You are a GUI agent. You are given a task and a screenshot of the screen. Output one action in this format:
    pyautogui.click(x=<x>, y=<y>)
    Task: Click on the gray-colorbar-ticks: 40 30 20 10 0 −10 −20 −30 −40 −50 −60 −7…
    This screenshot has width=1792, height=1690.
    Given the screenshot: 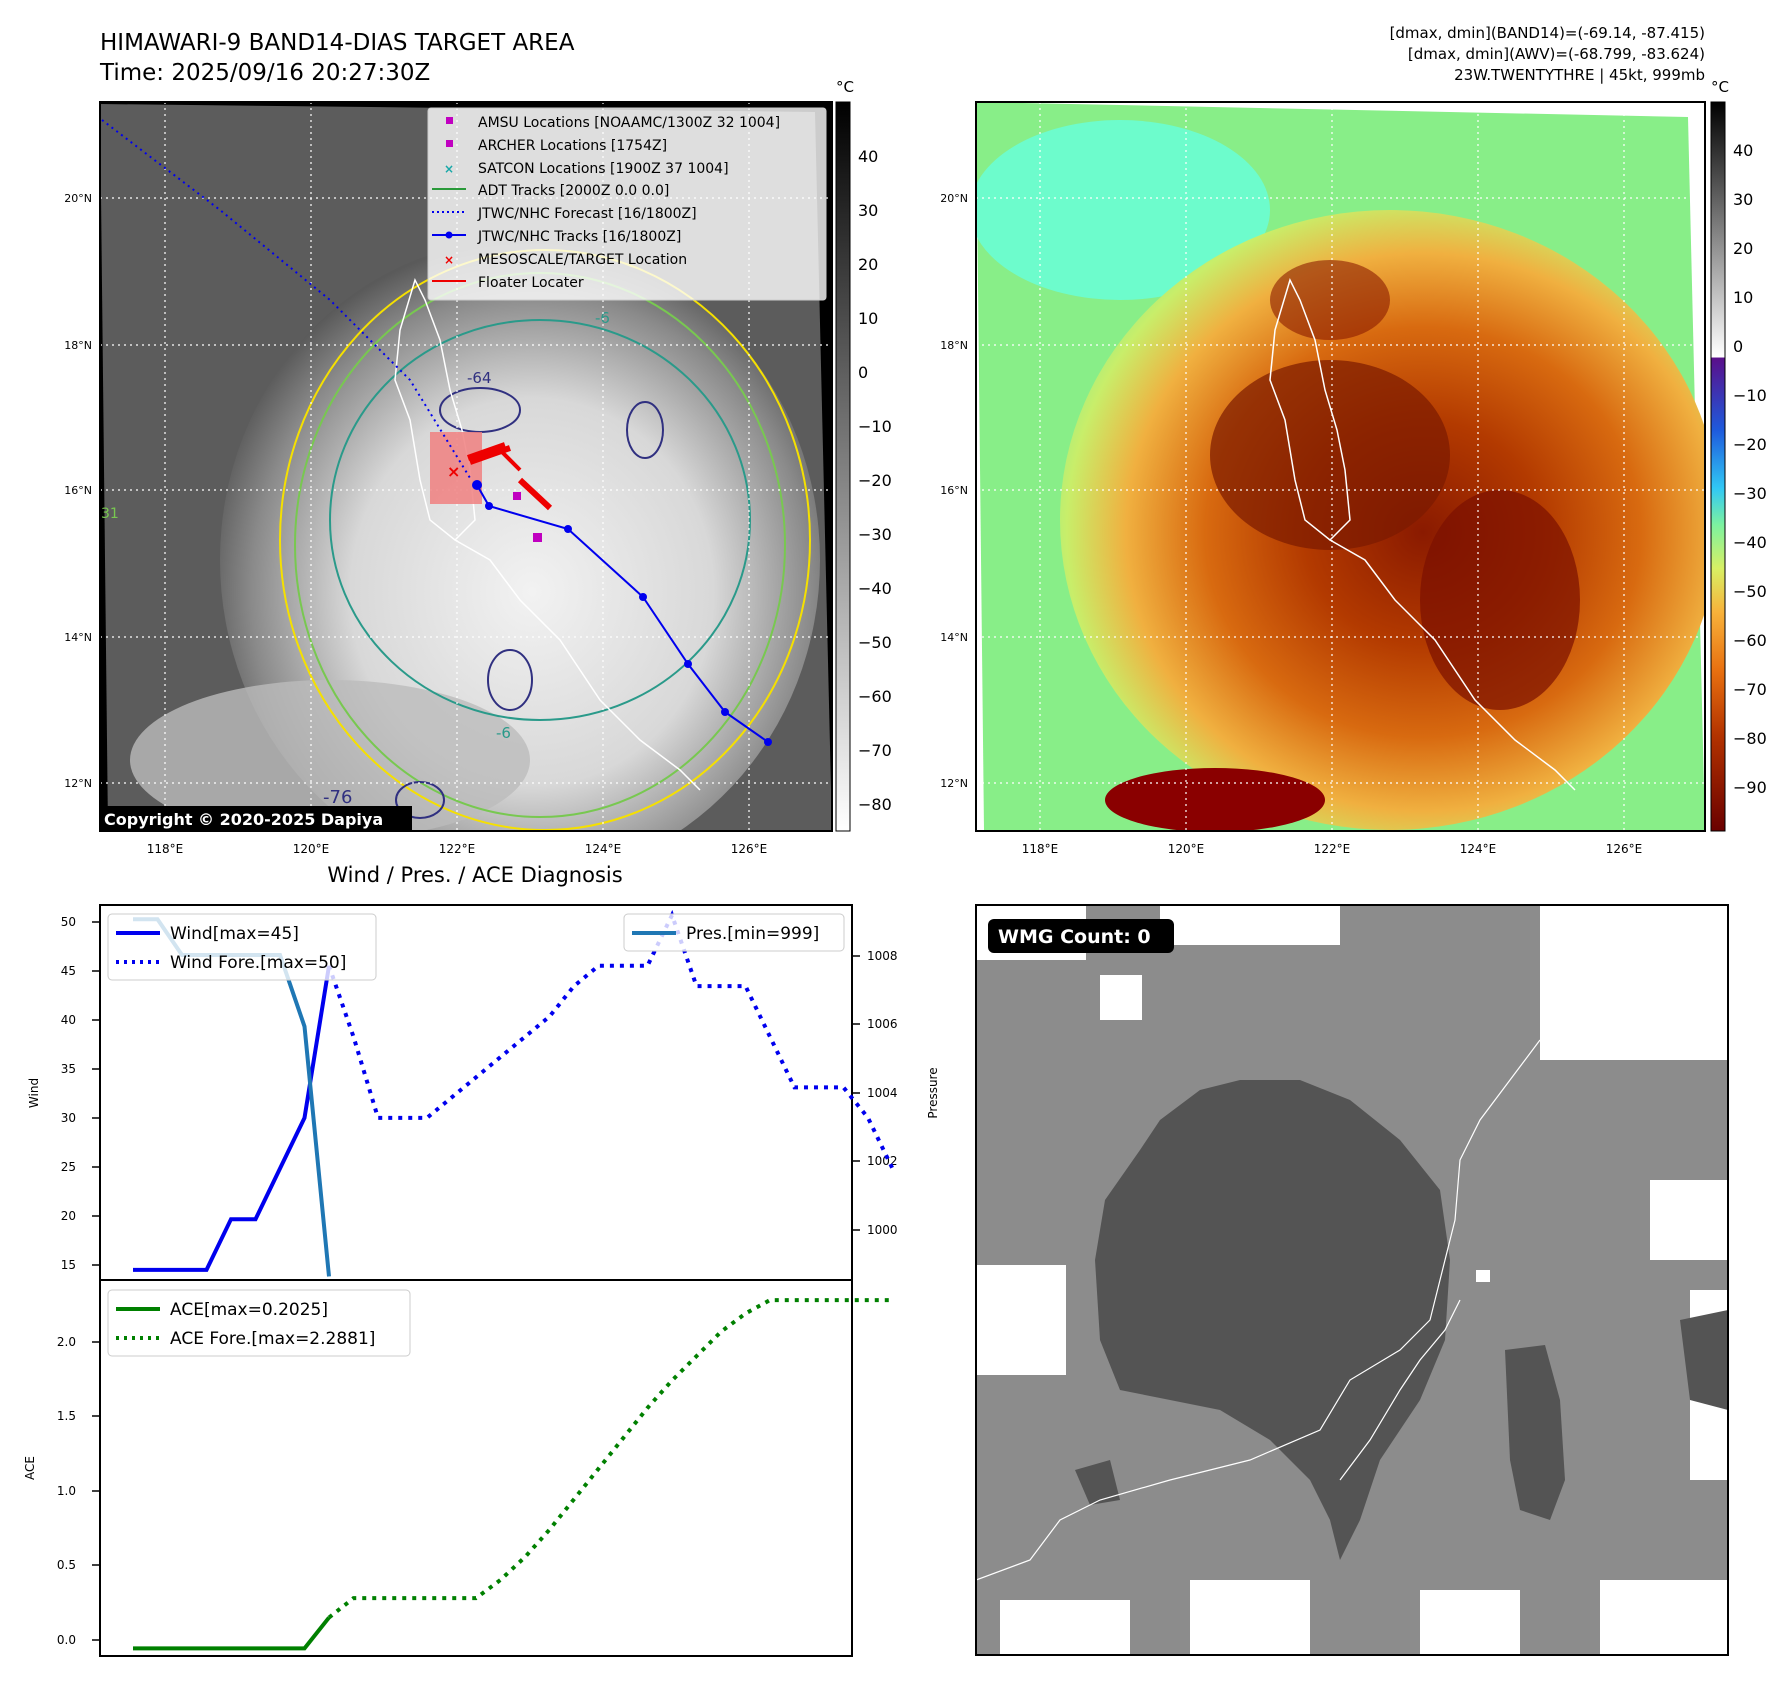 What is the action you would take?
    pyautogui.click(x=875, y=480)
    